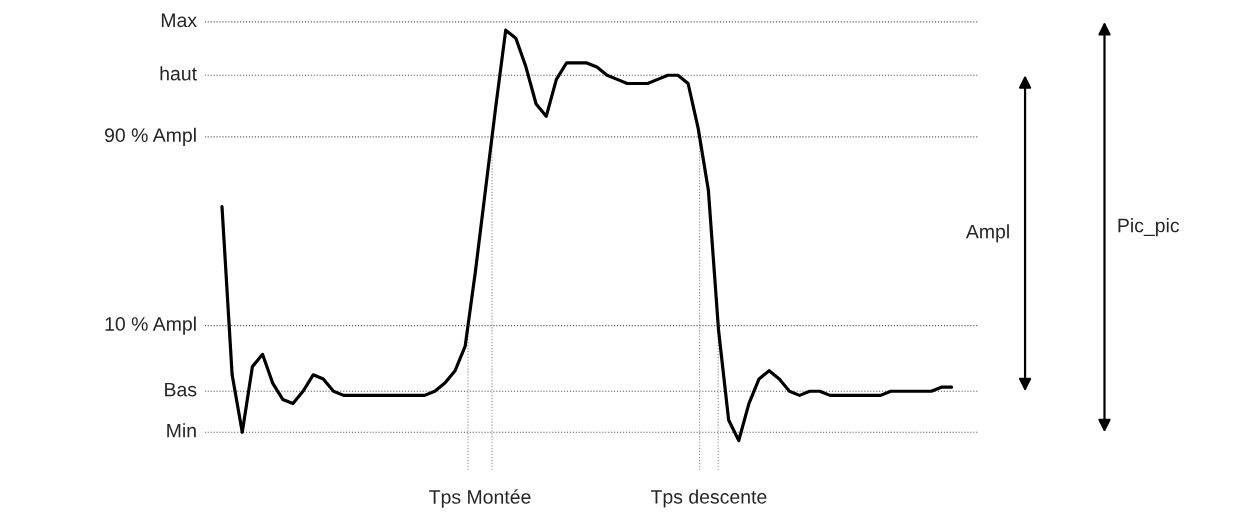  What do you see at coordinates (150, 136) in the screenshot?
I see `ref-line-label: 90 % Ampl` at bounding box center [150, 136].